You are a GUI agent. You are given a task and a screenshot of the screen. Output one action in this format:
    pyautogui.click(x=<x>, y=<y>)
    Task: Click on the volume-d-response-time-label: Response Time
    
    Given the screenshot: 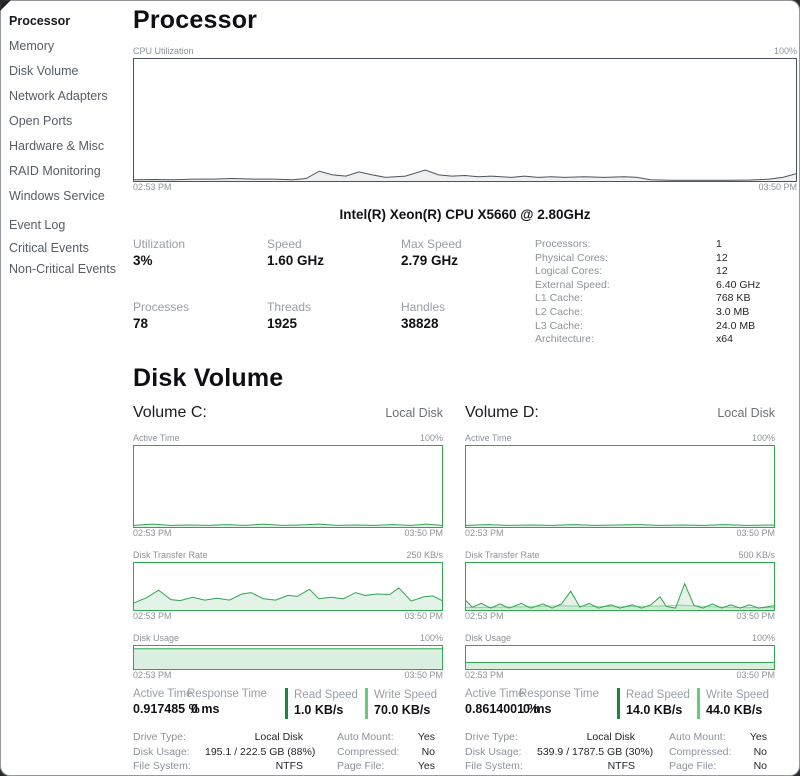 What is the action you would take?
    pyautogui.click(x=559, y=693)
    